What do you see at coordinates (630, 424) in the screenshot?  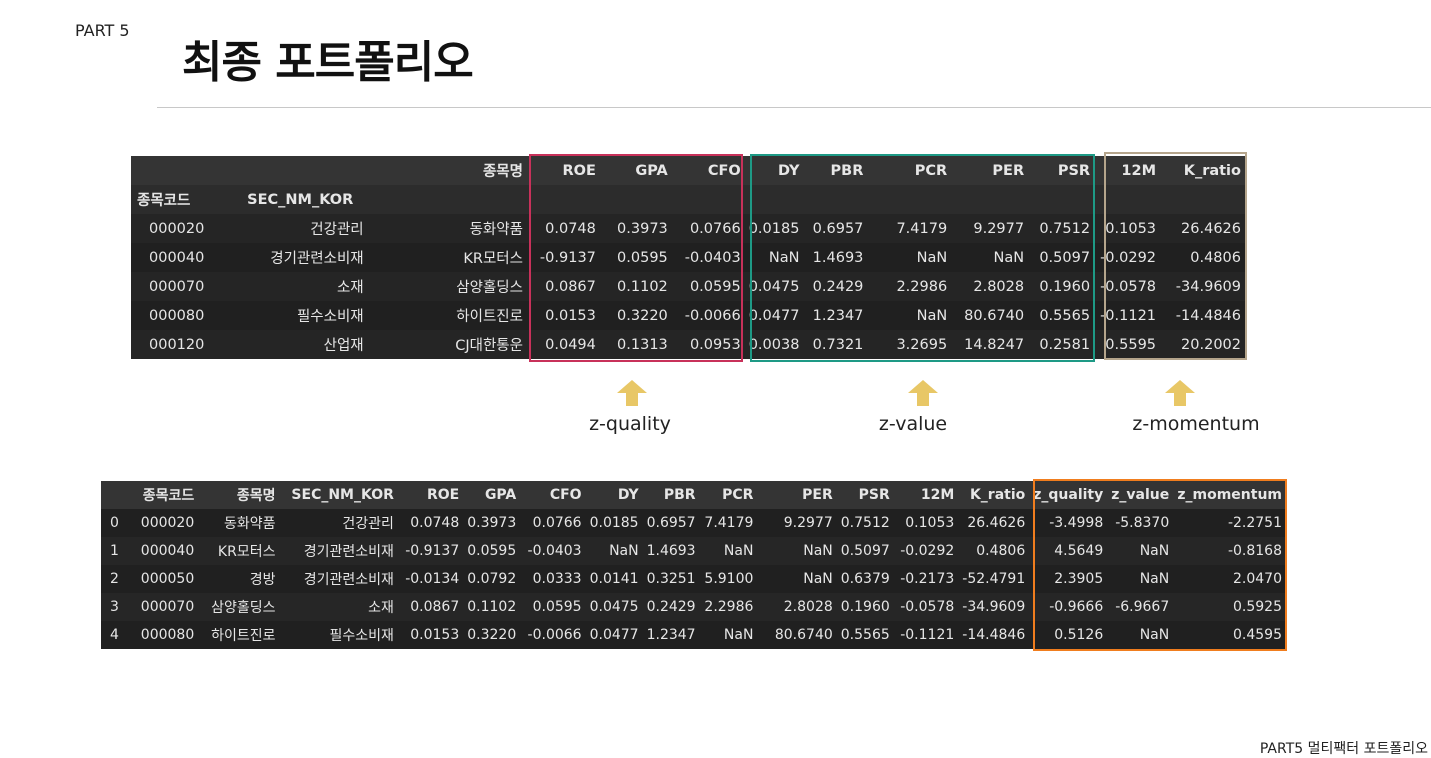 I see `z-quality-label: z-quality` at bounding box center [630, 424].